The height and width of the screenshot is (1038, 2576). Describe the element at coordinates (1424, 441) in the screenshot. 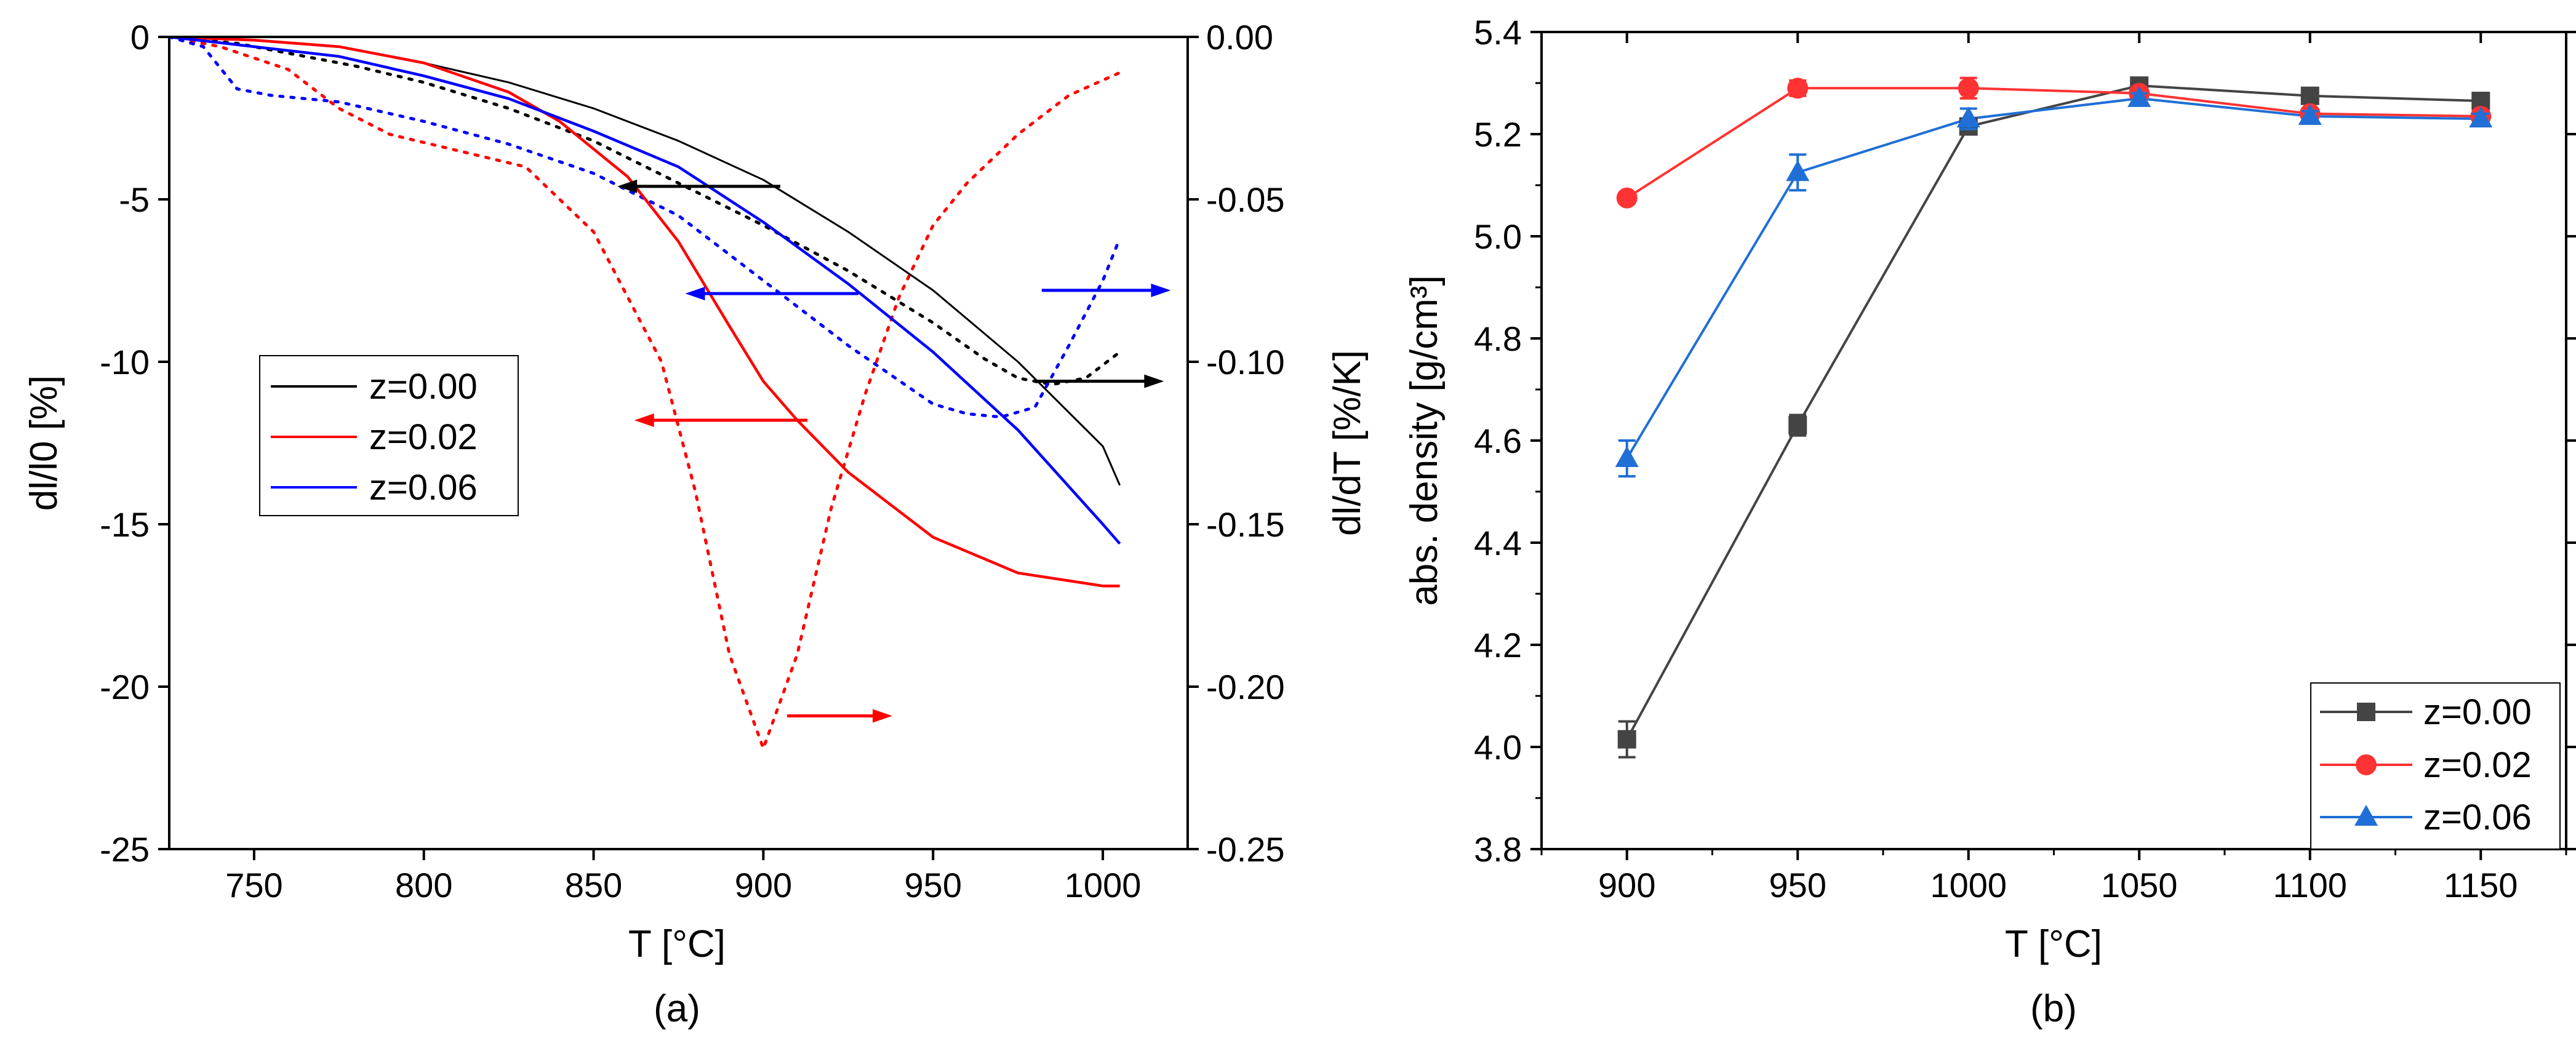

I see `panel-b-y-axis-label: abs. density [g/cm³]` at that location.